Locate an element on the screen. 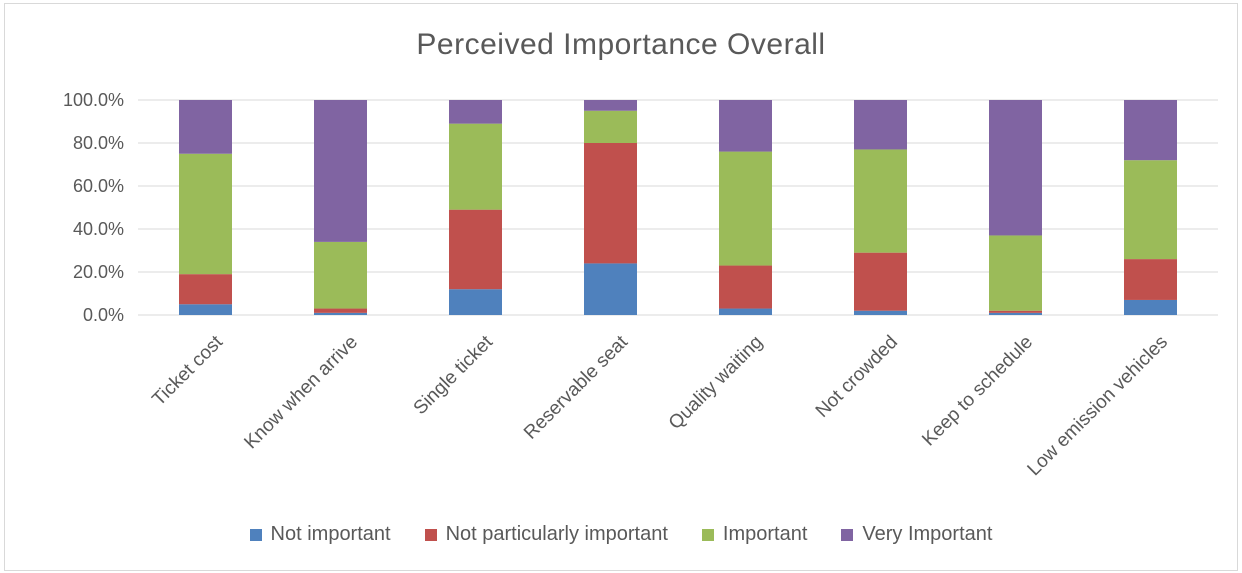 The image size is (1242, 573). y-tick-label: 80.0% is located at coordinates (98, 143).